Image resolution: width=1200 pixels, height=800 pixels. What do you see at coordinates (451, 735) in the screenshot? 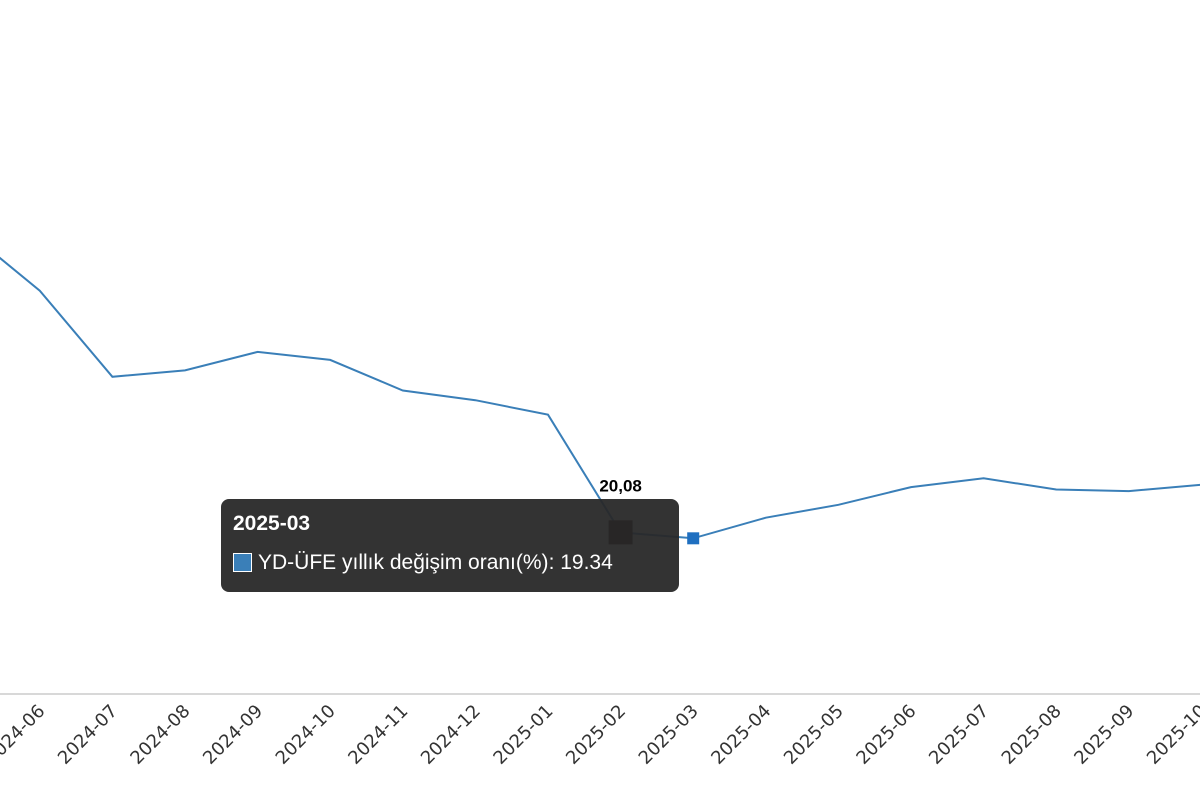
I see `x-tick-label: 2024-12` at bounding box center [451, 735].